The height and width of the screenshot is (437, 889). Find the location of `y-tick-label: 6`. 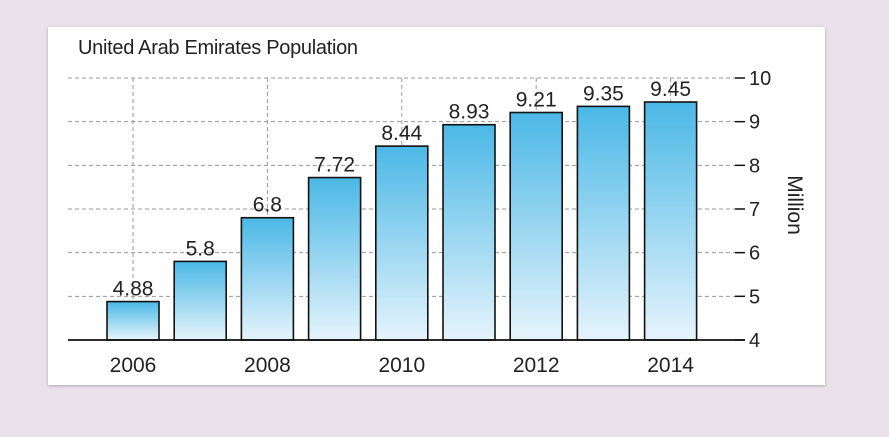

y-tick-label: 6 is located at coordinates (754, 254).